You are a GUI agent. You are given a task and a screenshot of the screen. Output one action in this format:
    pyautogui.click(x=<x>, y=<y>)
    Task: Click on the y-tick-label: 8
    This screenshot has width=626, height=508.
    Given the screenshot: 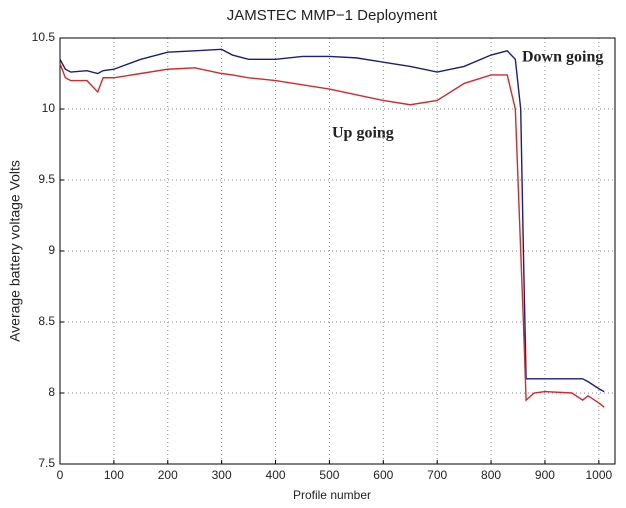 What is the action you would take?
    pyautogui.click(x=51, y=392)
    